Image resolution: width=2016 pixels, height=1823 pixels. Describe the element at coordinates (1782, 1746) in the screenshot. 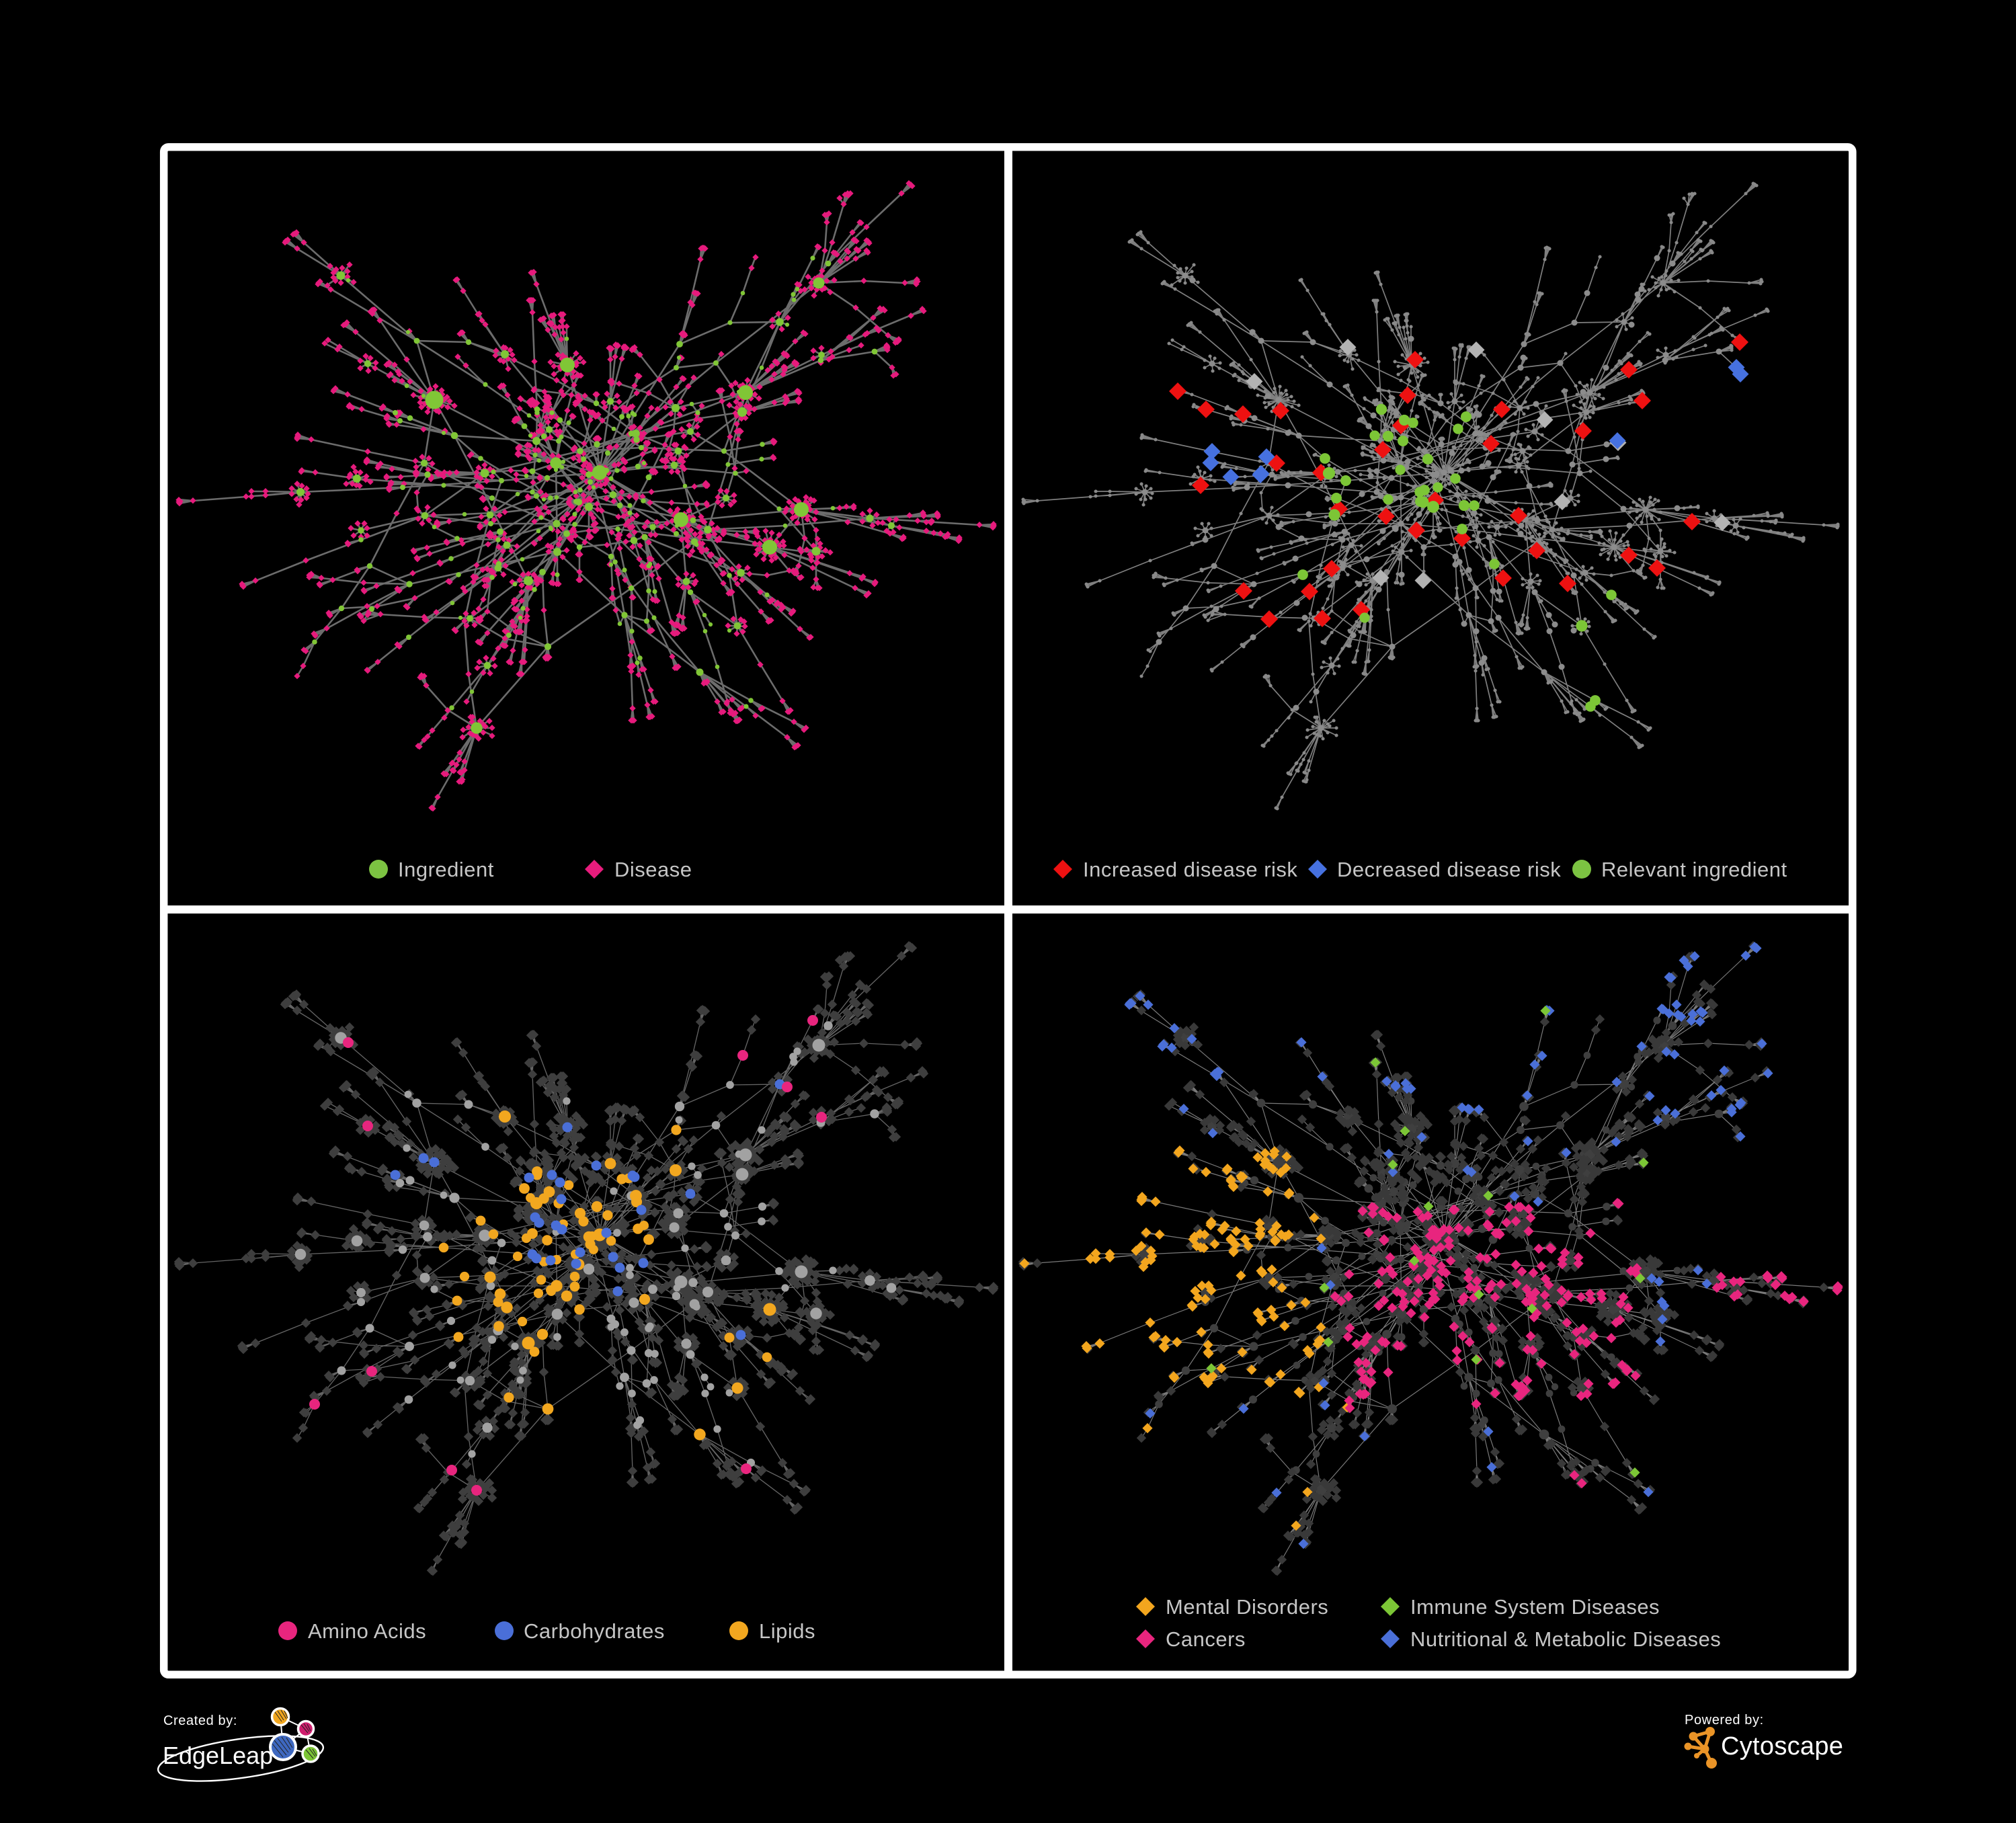

I see `svg-text: Cytoscape` at that location.